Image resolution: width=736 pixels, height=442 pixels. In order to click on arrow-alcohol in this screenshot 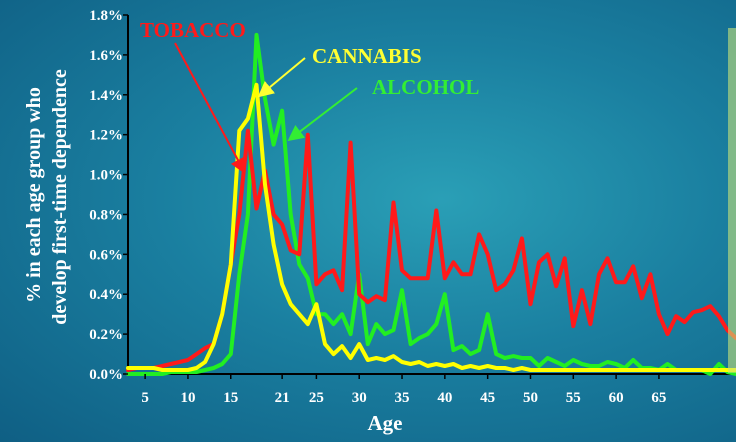, I will do `click(322, 114)`.